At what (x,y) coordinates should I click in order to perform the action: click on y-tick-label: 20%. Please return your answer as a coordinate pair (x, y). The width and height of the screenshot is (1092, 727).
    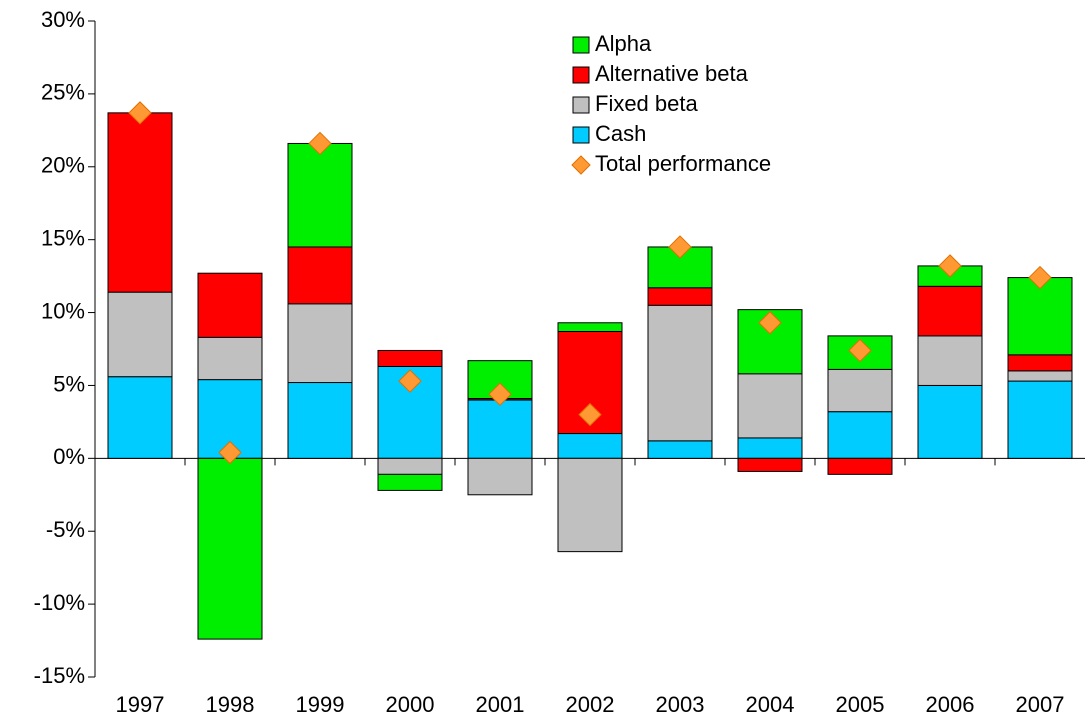
    Looking at the image, I should click on (63, 165).